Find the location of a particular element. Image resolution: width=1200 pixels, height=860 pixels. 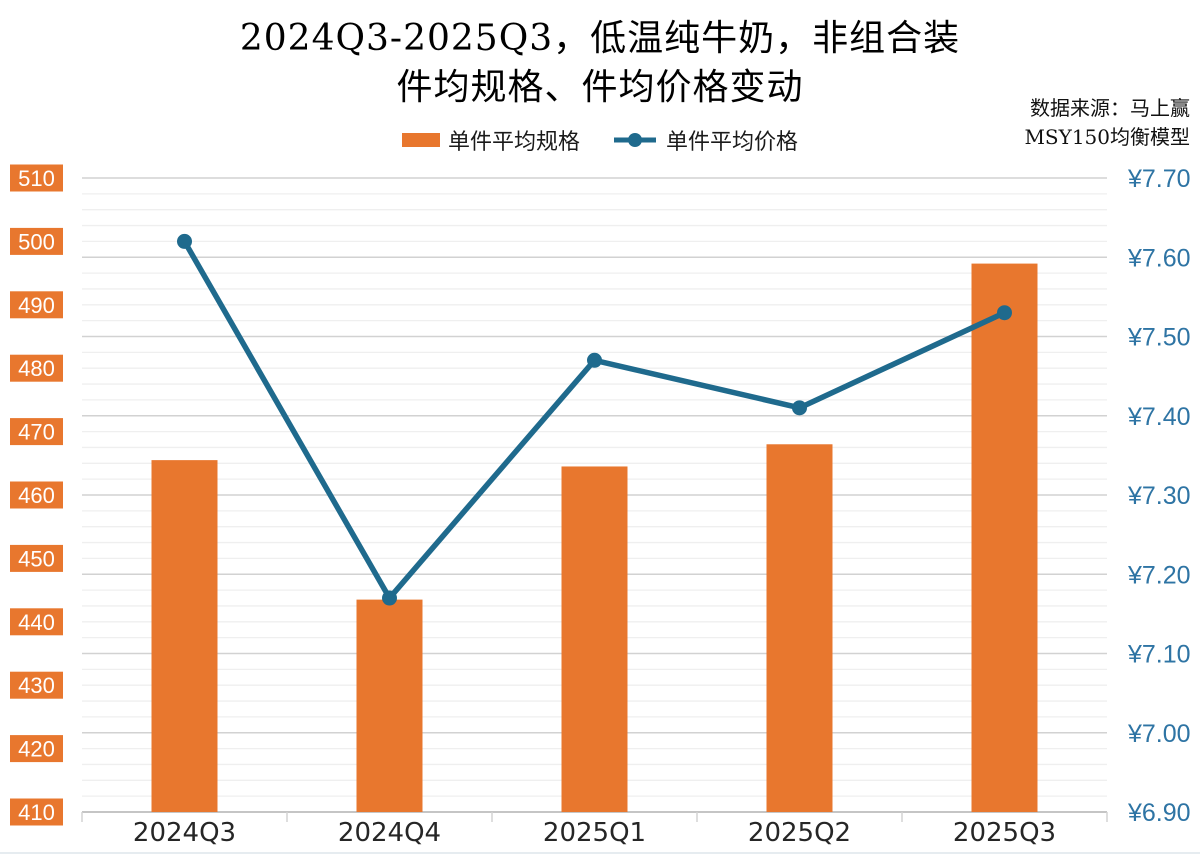

left-axis-tick-label: 460 is located at coordinates (36, 495).